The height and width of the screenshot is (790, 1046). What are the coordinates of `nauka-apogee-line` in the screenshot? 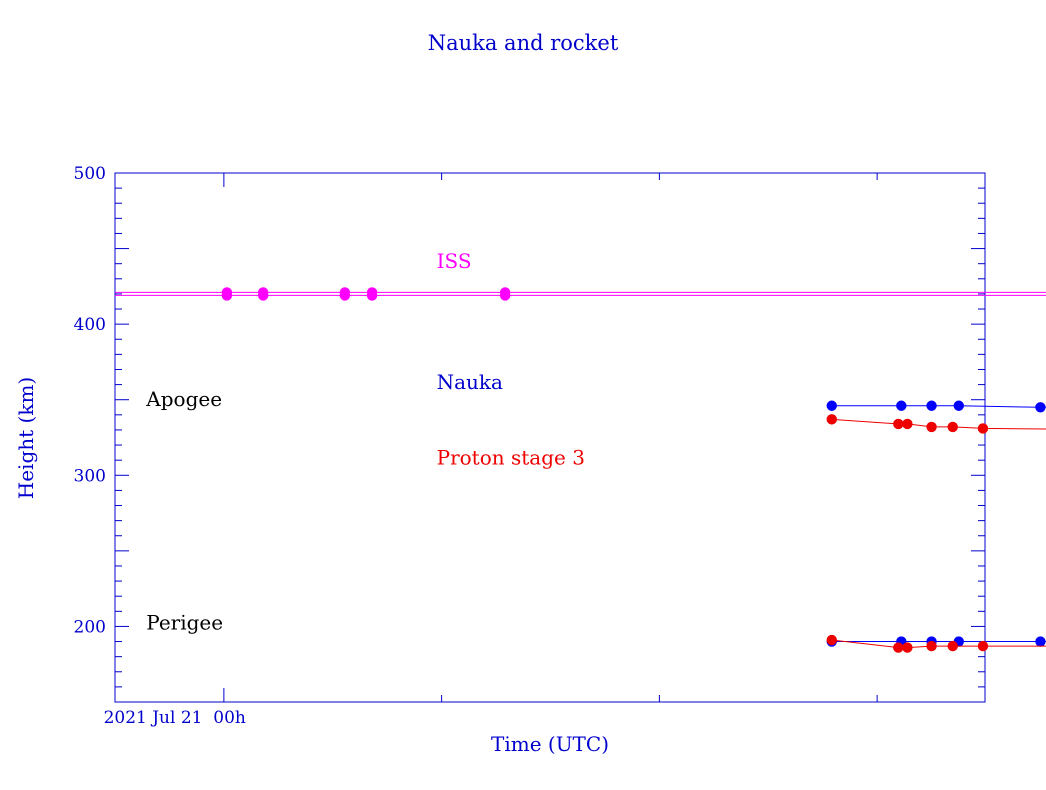 It's located at (938, 406).